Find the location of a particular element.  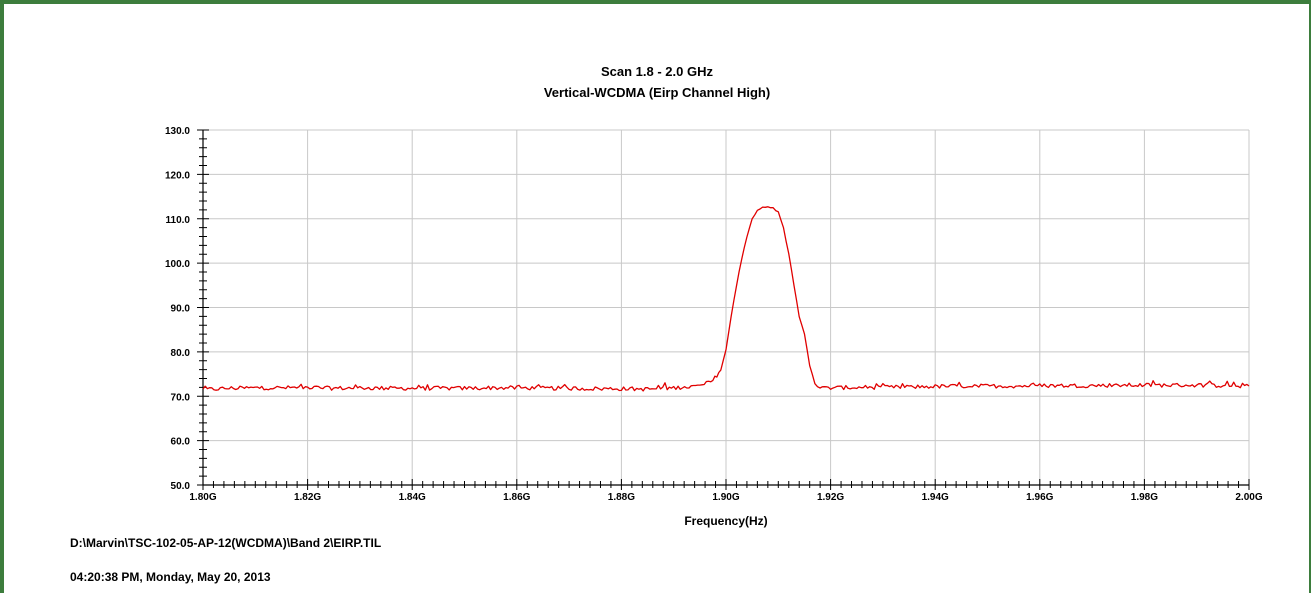

y-tick-label: 70.0 is located at coordinates (181, 397).